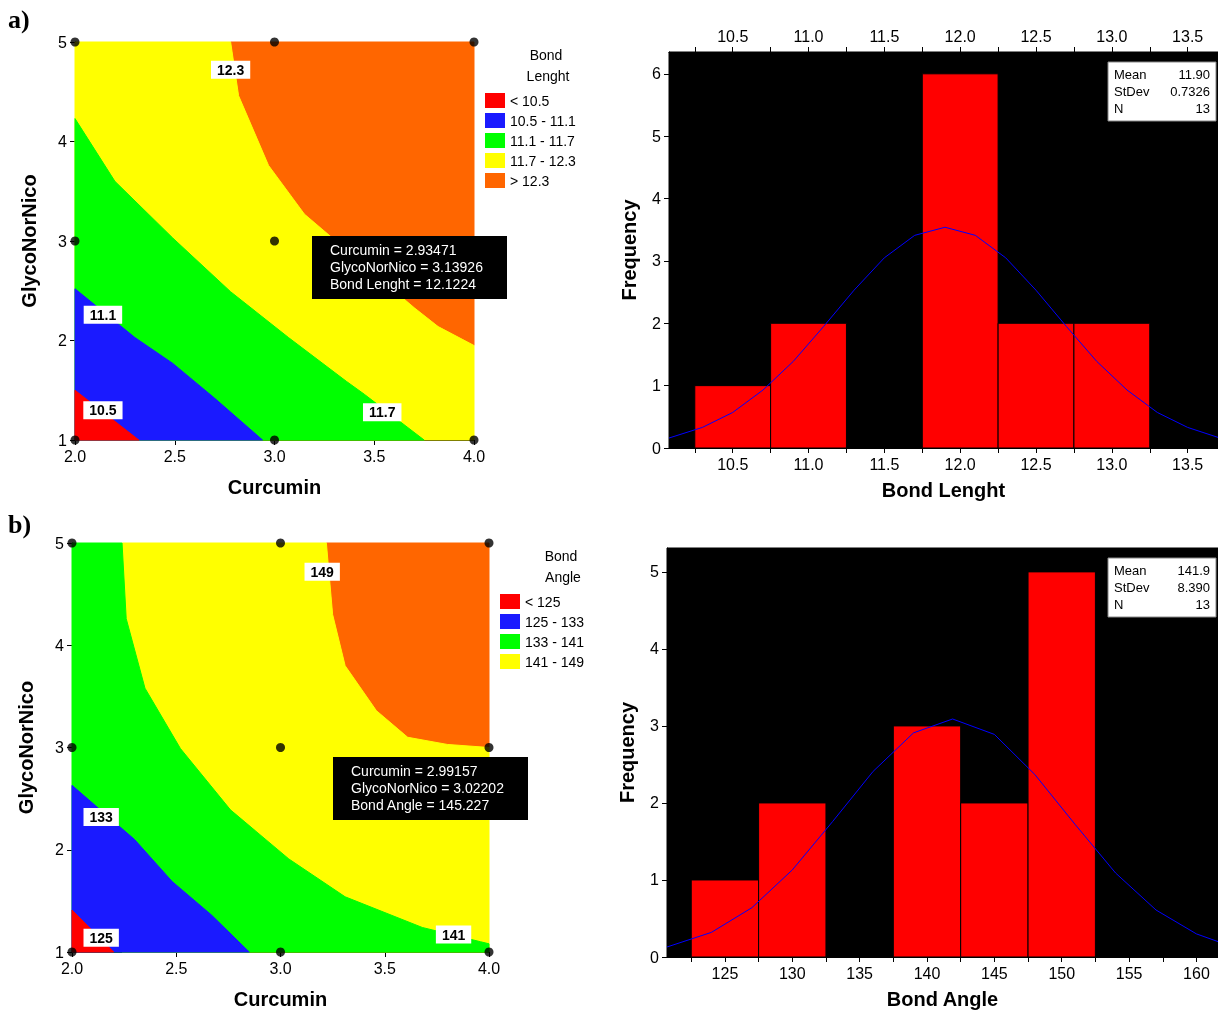 The height and width of the screenshot is (1014, 1218). I want to click on x-tick-label: 13.0, so click(1112, 464).